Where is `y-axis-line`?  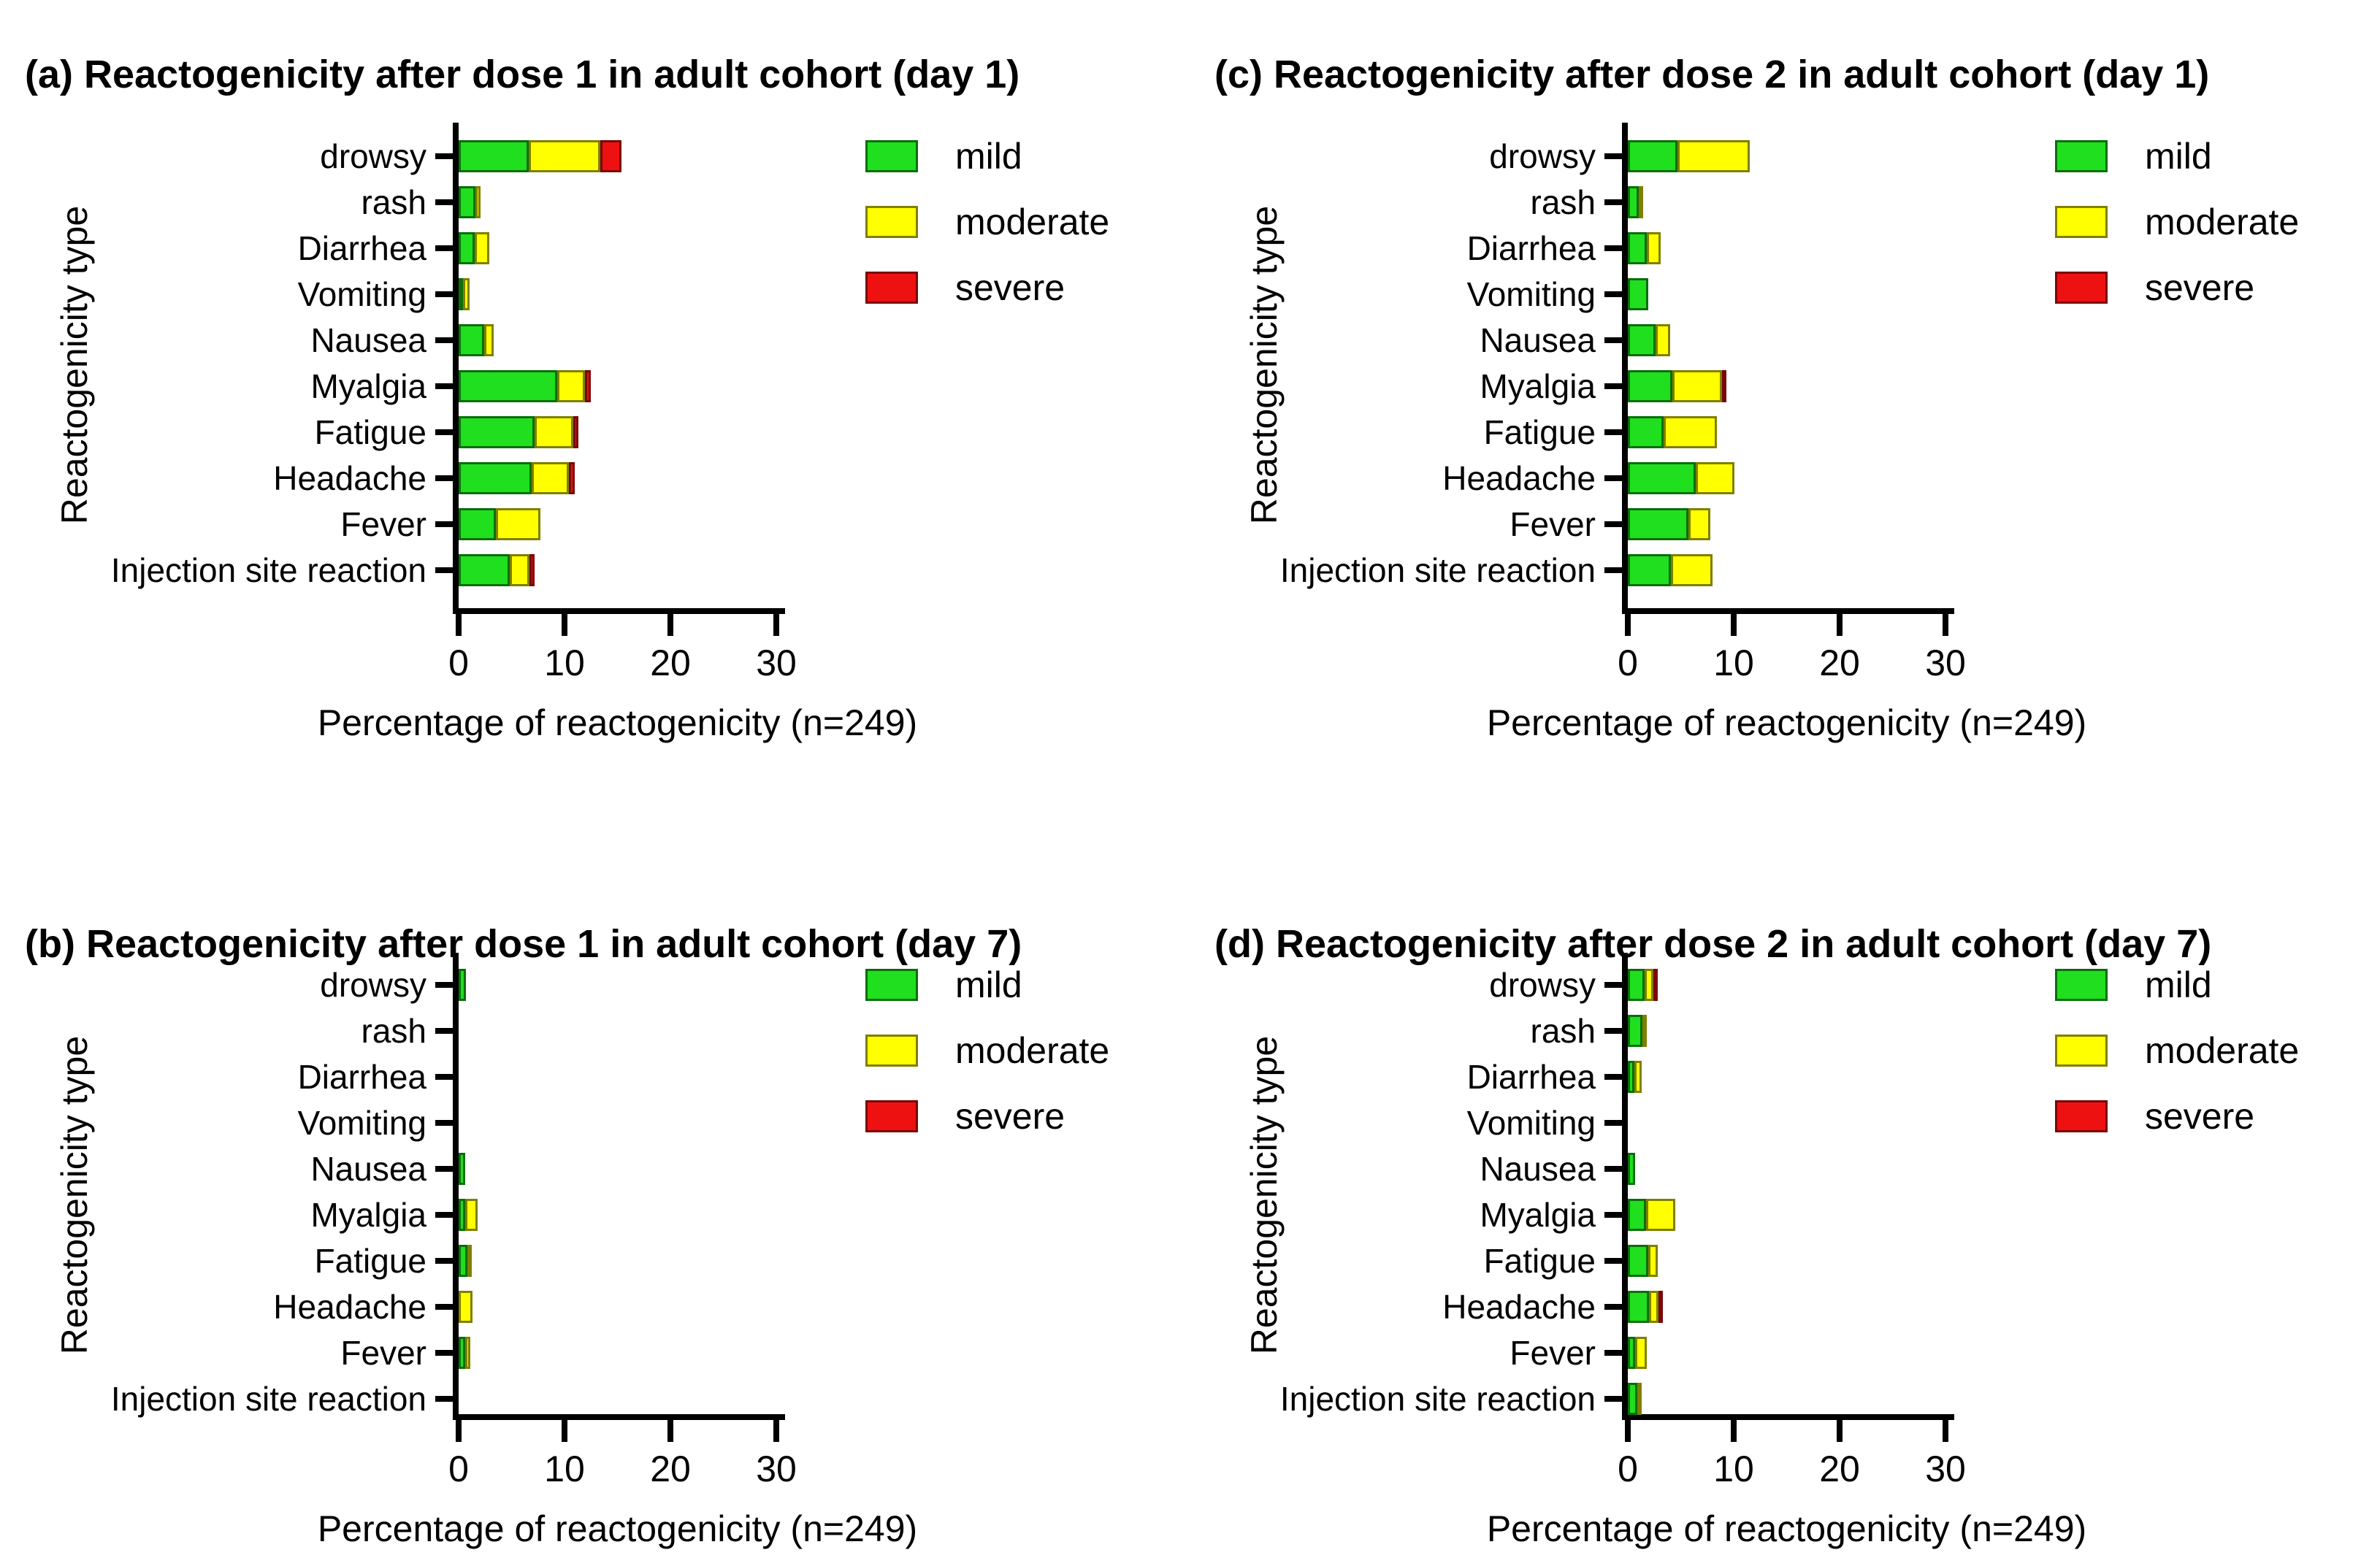
y-axis-line is located at coordinates (1625, 1186).